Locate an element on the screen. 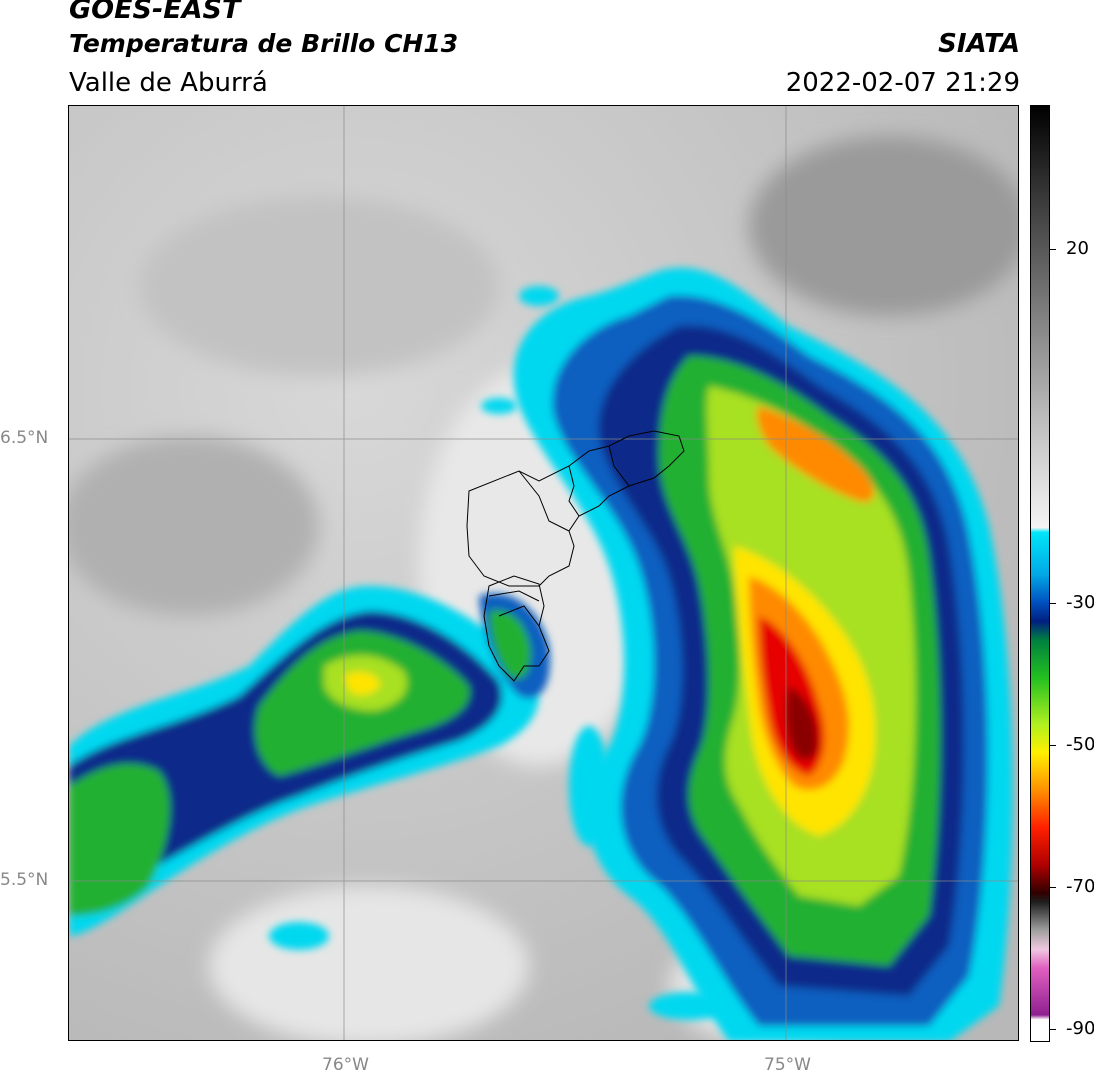  municipal-boundaries is located at coordinates (575, 556).